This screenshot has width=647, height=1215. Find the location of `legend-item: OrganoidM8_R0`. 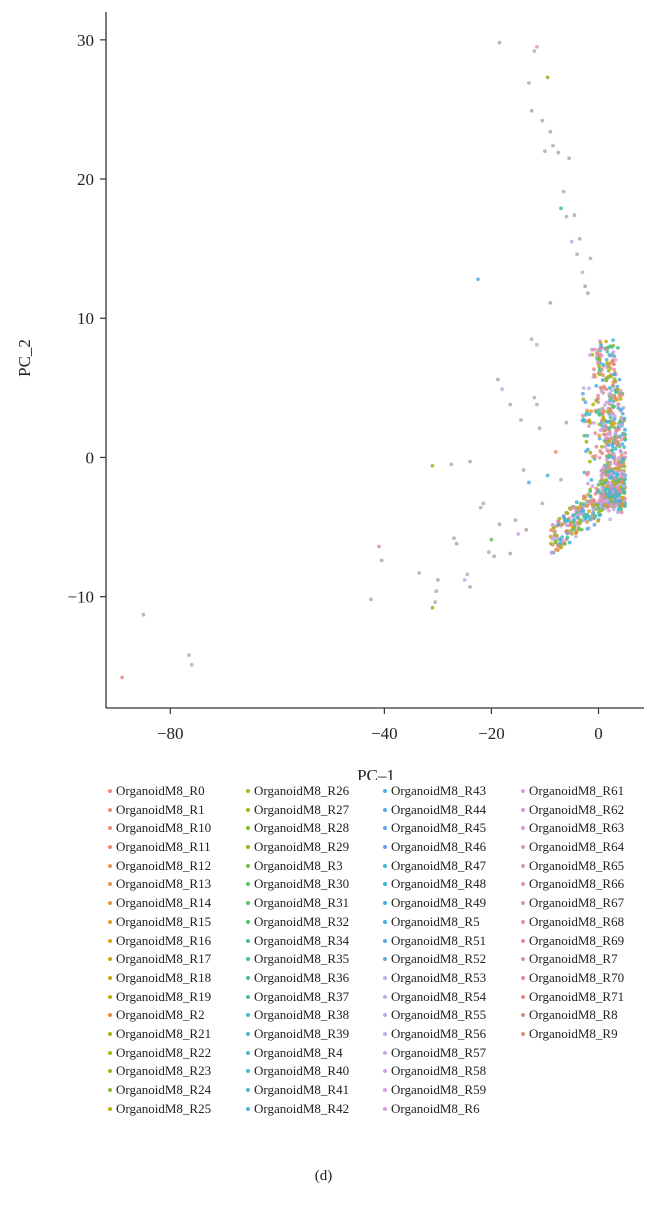

legend-item: OrganoidM8_R0 is located at coordinates (177, 791).